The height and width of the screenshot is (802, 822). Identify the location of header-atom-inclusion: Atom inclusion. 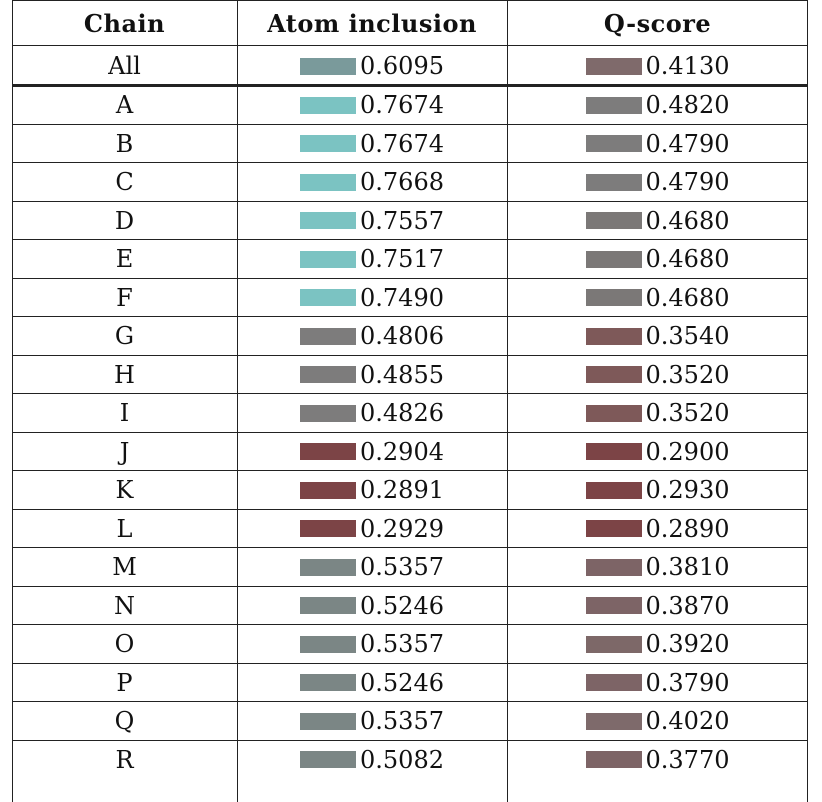
(372, 23).